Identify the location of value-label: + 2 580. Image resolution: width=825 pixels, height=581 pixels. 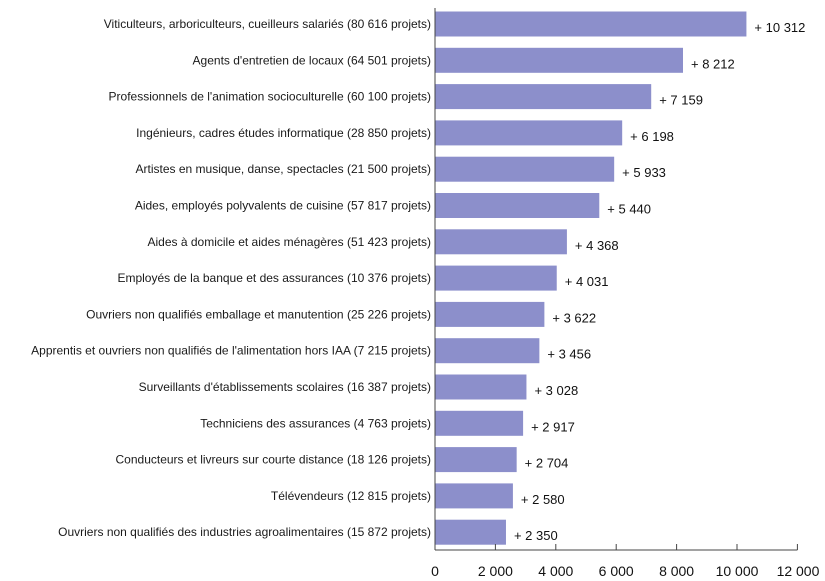
(543, 499).